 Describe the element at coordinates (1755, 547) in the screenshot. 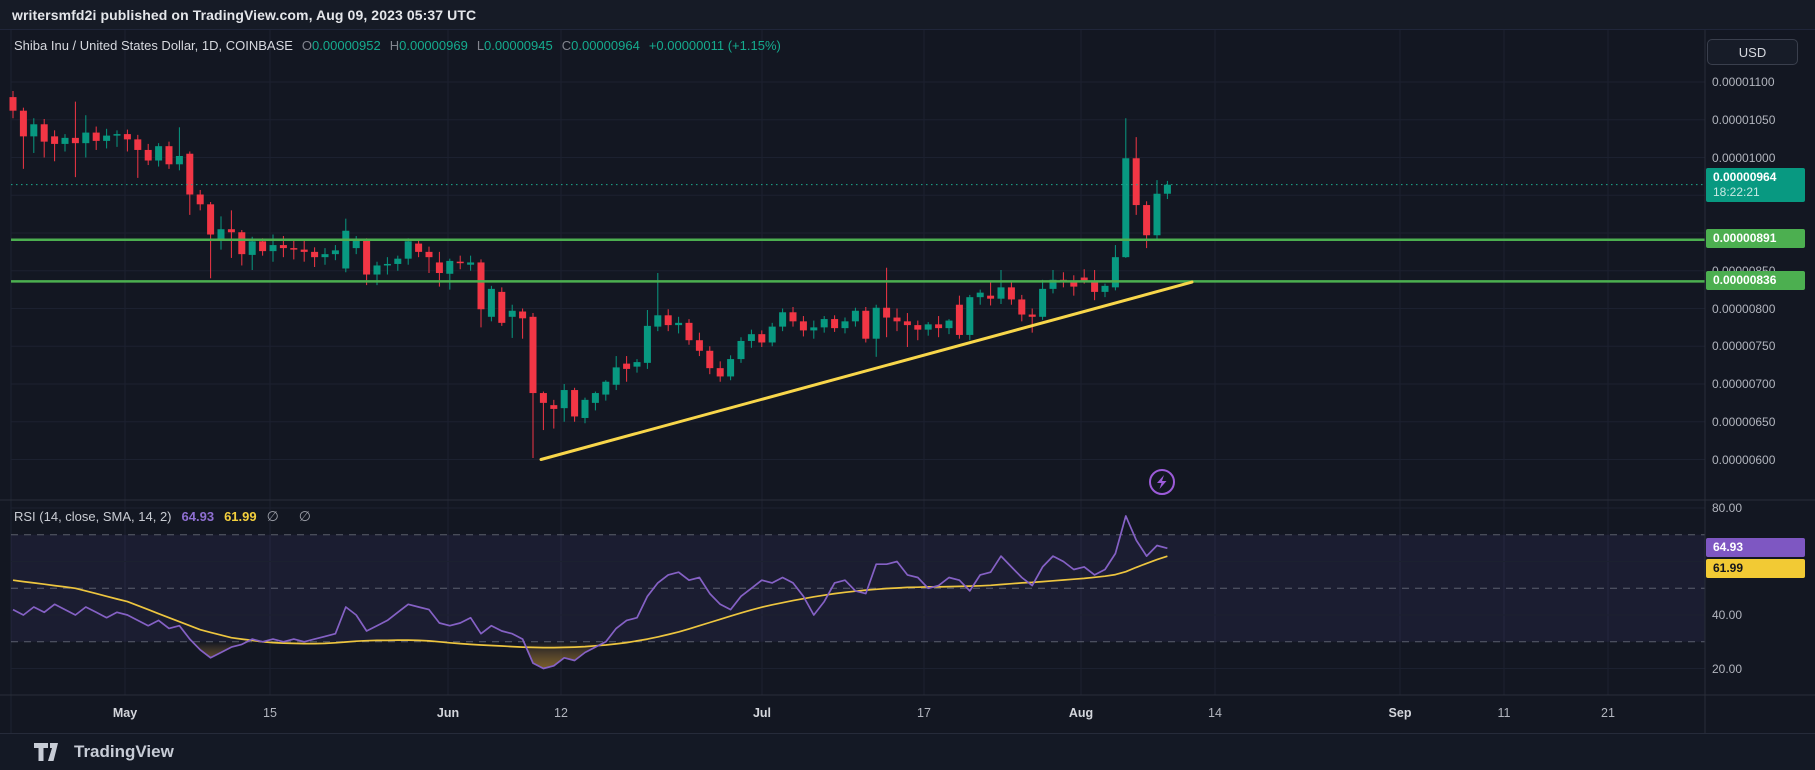

I see `rsi-value-badge: 64.93` at that location.